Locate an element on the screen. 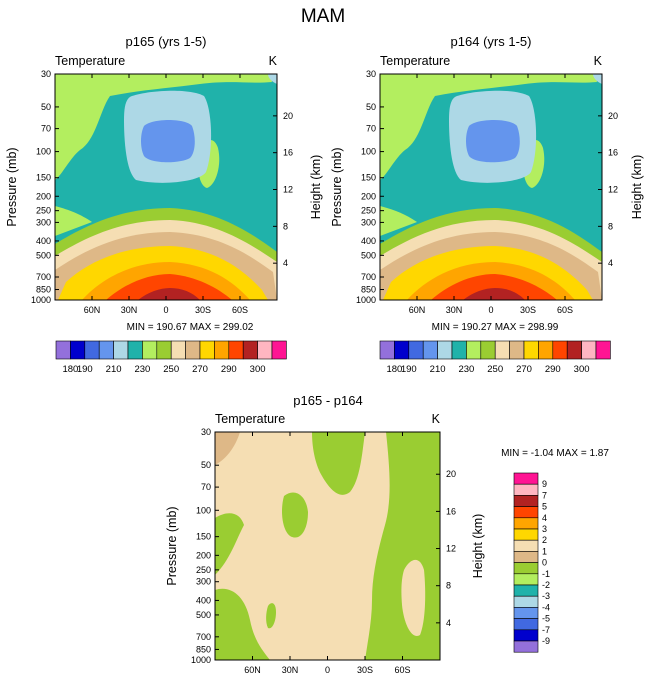  legend-label: 180 is located at coordinates (394, 369).